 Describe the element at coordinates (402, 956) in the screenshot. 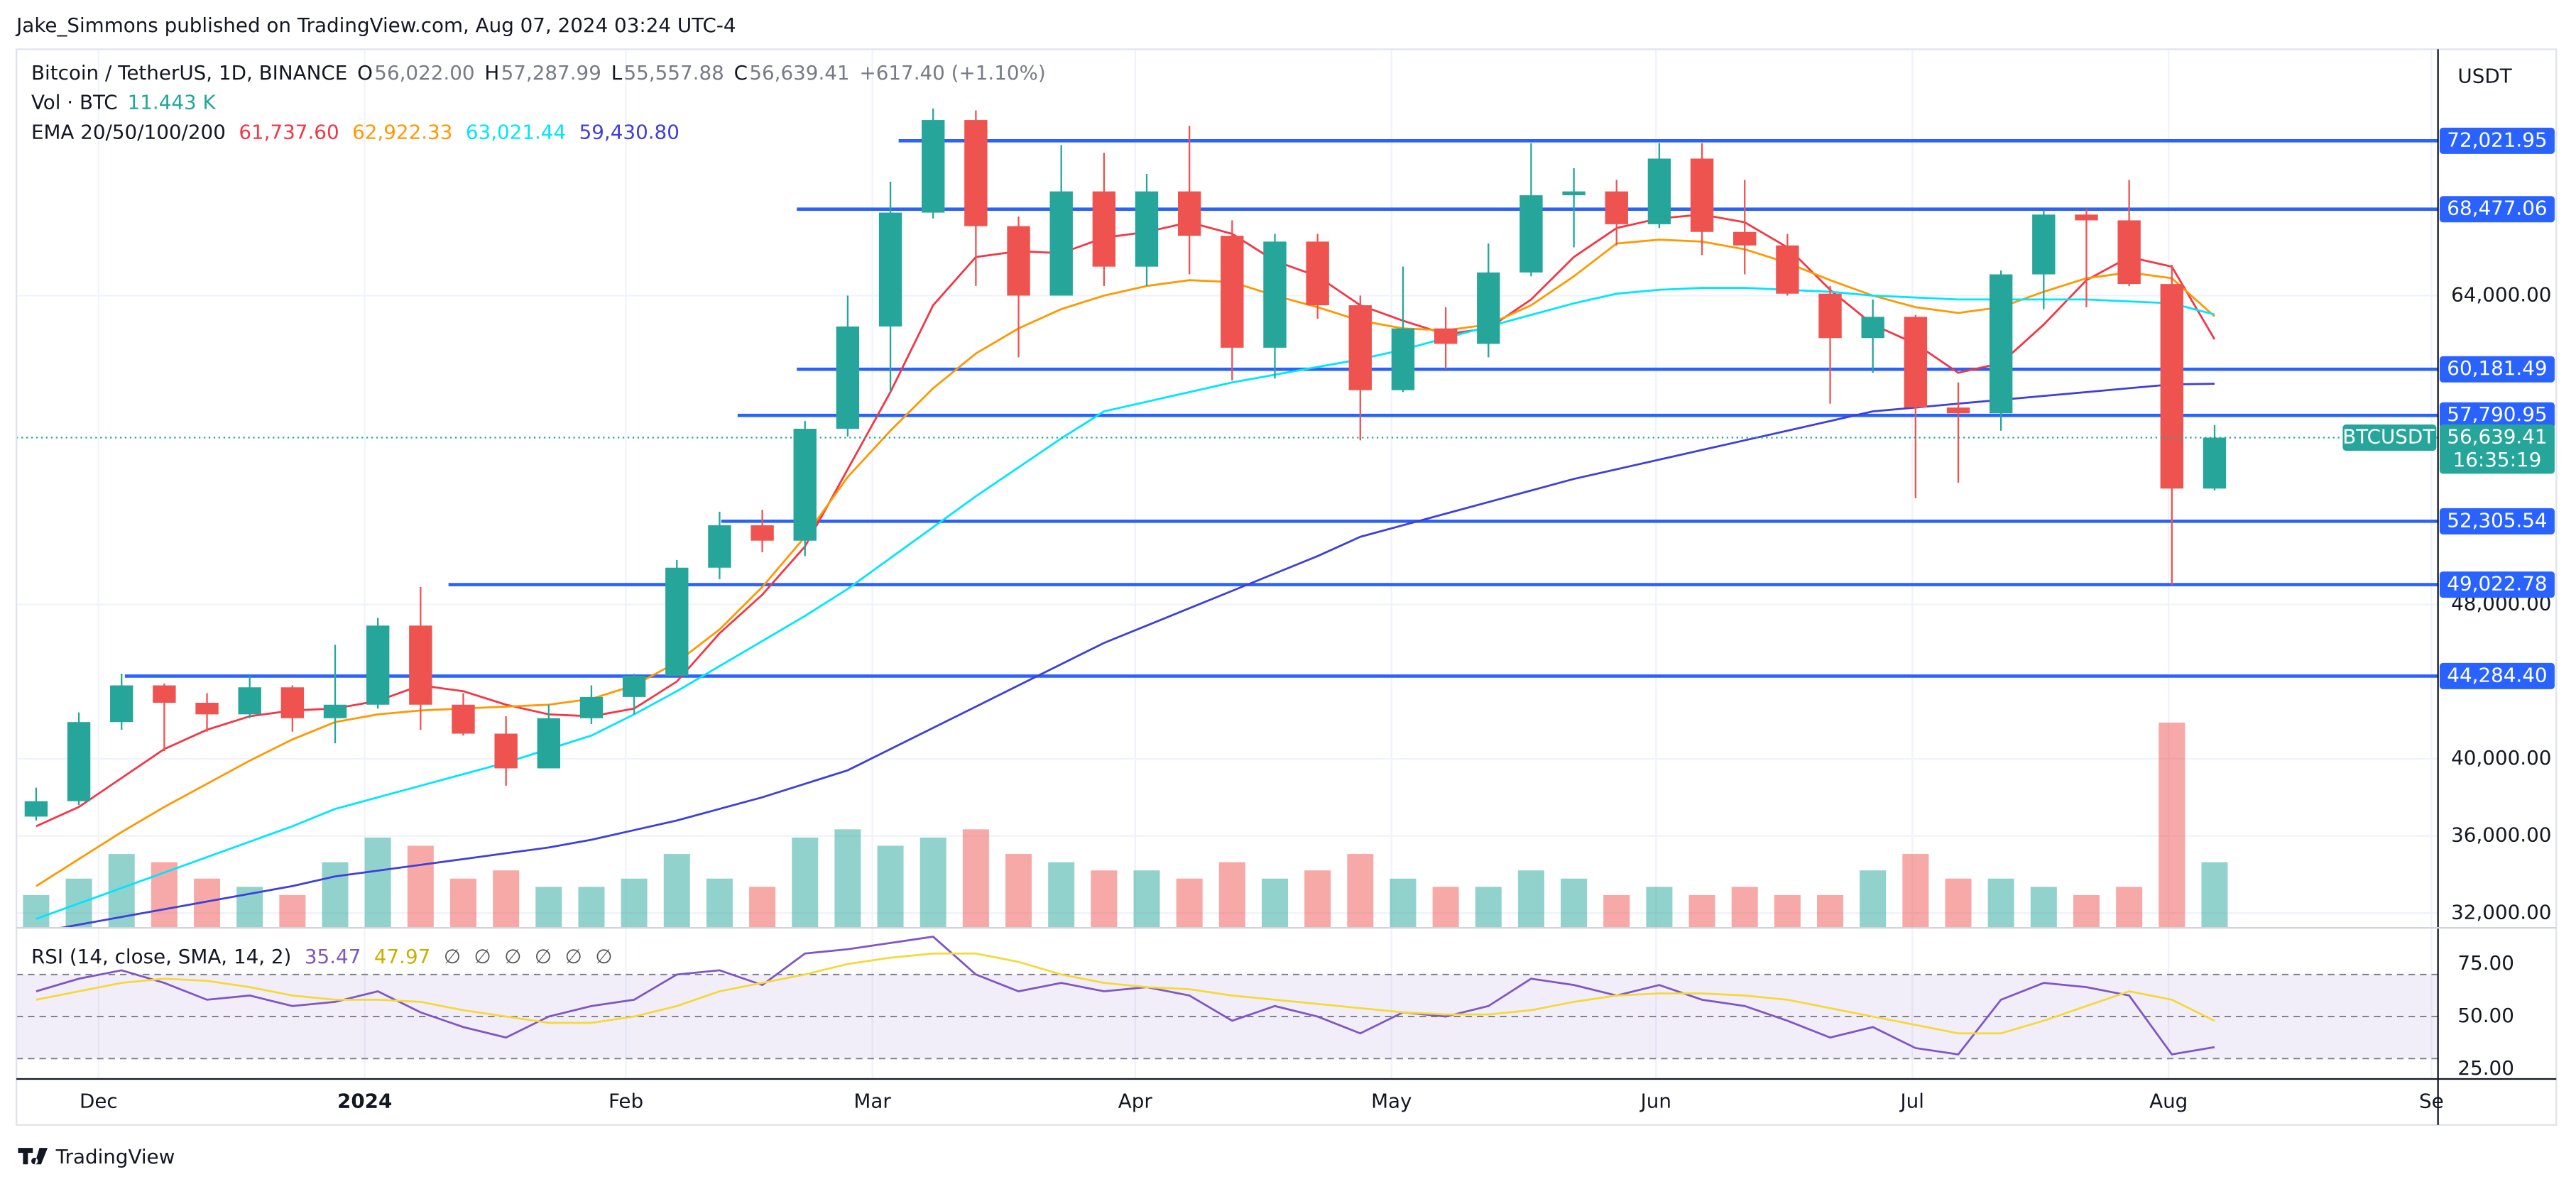

I see `legend-entry: 47.97` at that location.